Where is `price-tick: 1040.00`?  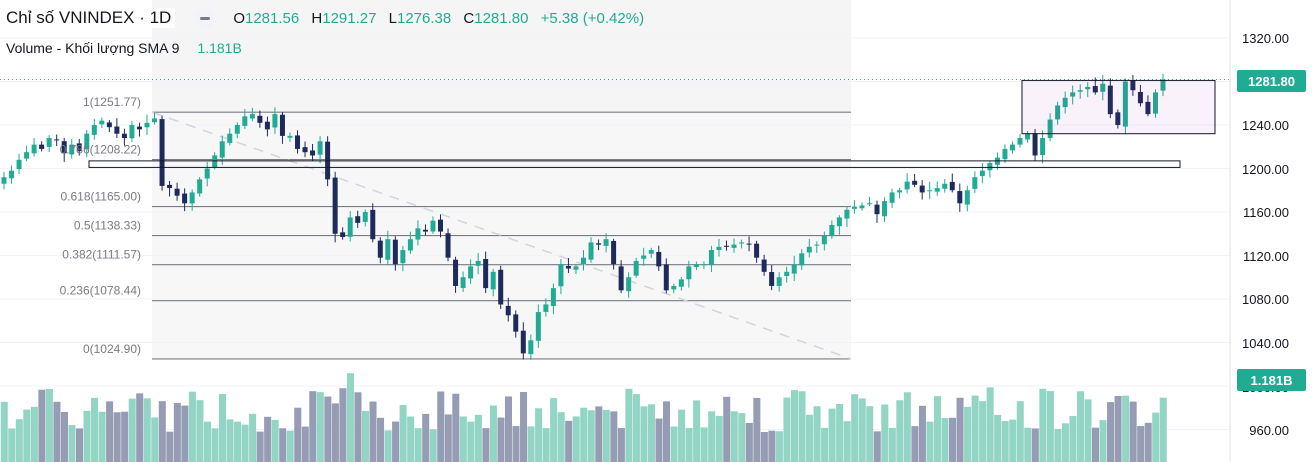
price-tick: 1040.00 is located at coordinates (1265, 343).